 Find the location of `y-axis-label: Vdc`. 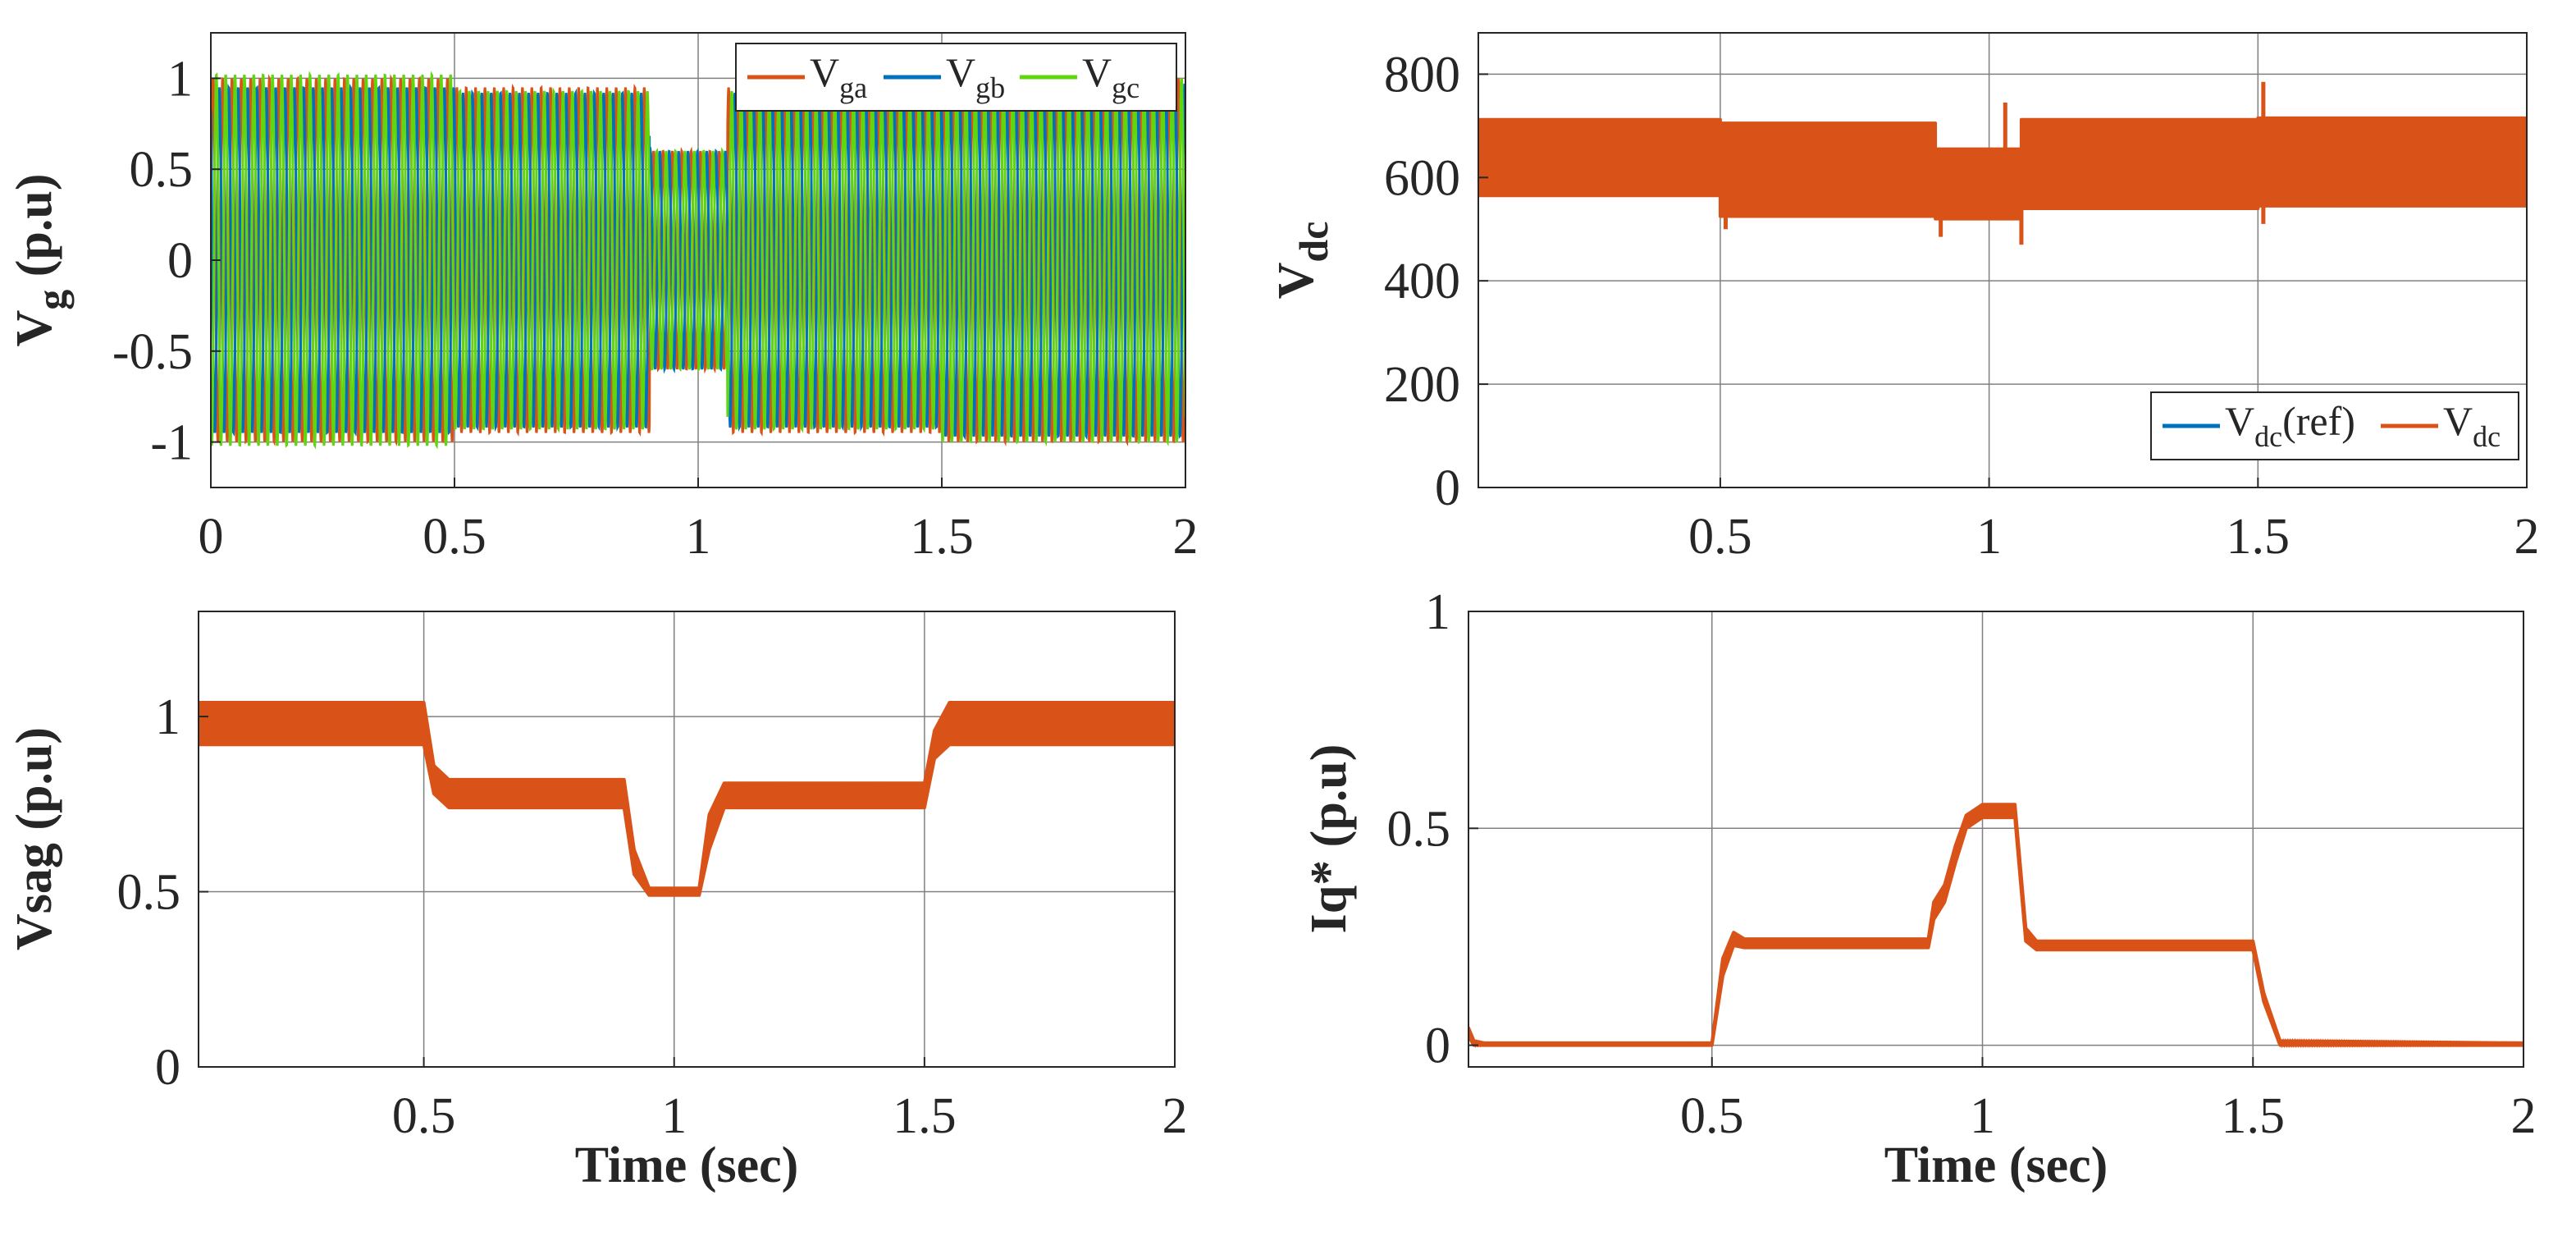

y-axis-label: Vdc is located at coordinates (1302, 261).